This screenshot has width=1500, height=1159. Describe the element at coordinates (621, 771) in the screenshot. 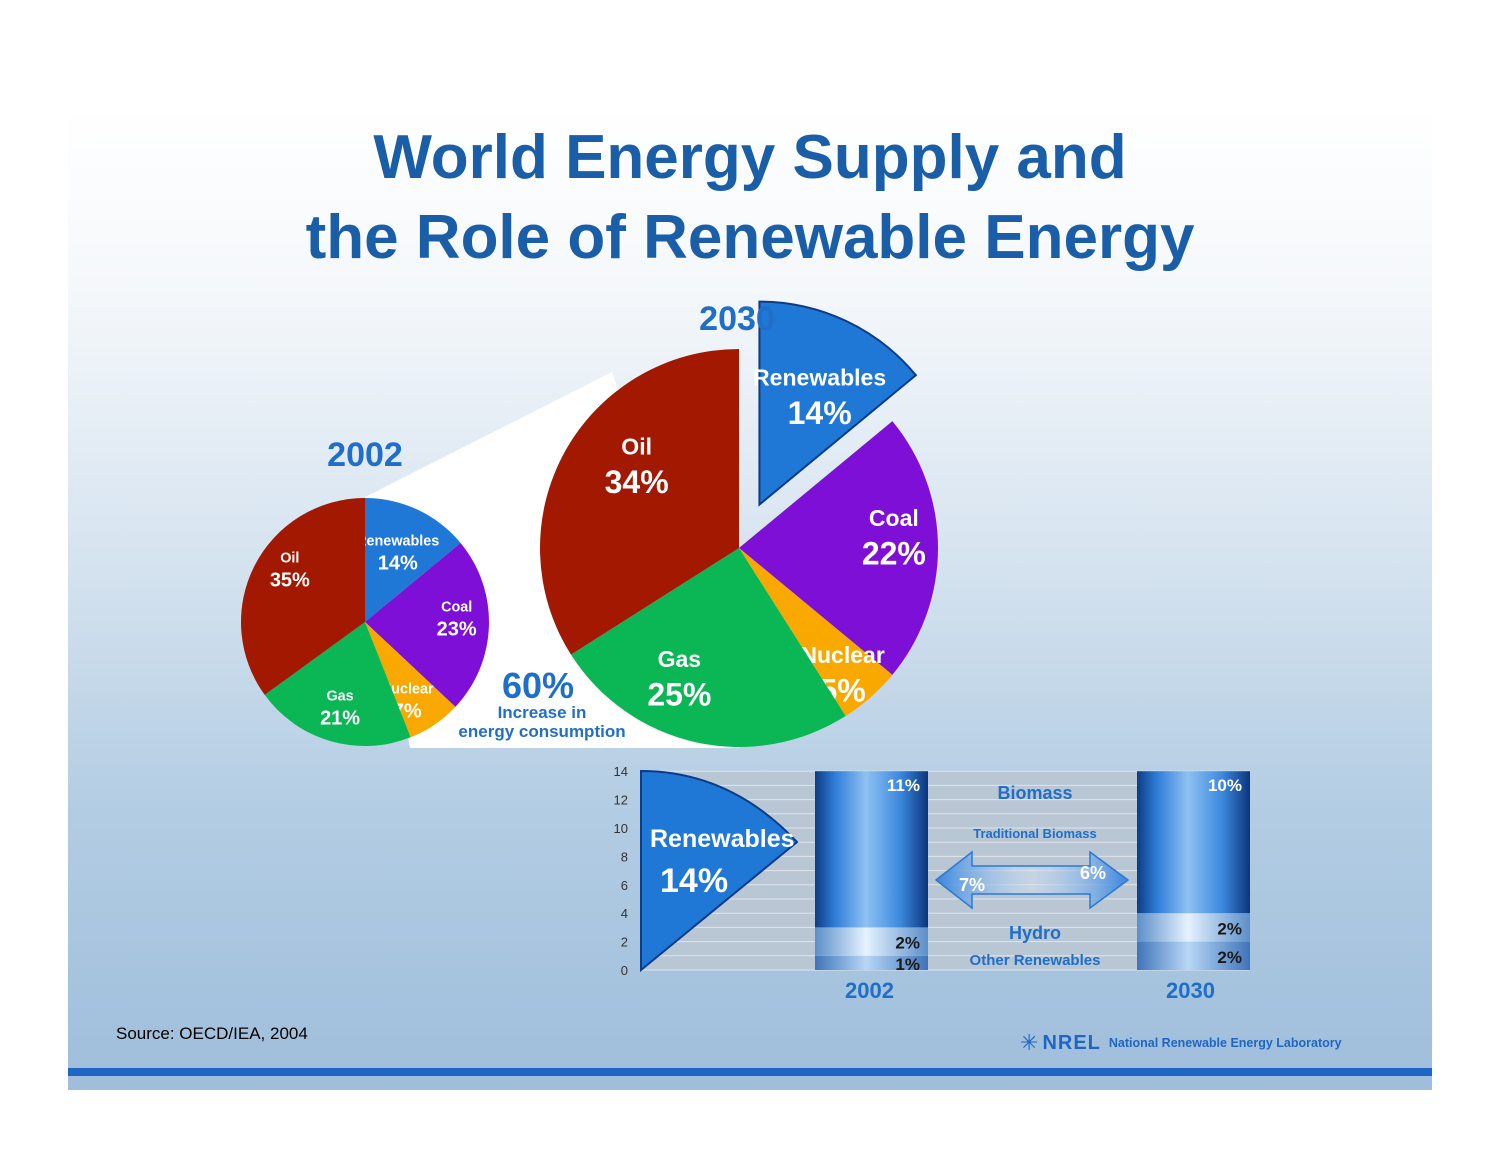

I see `y-tick-14: 14` at that location.